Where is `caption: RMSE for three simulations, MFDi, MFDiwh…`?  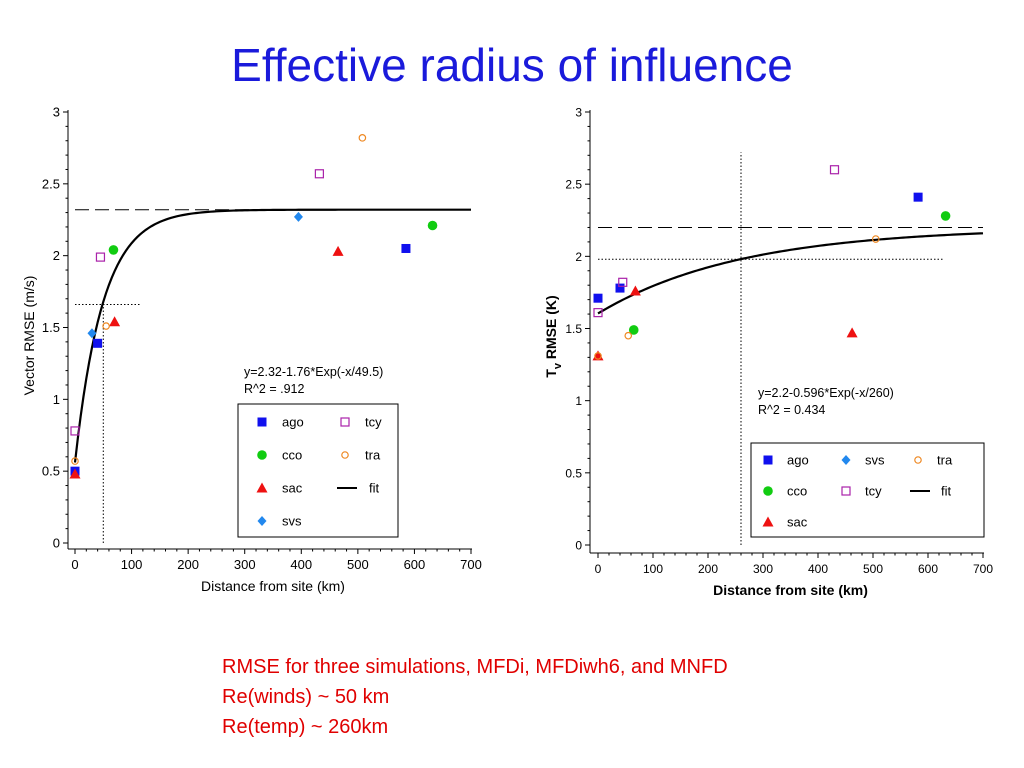 caption: RMSE for three simulations, MFDi, MFDiwh… is located at coordinates (475, 697).